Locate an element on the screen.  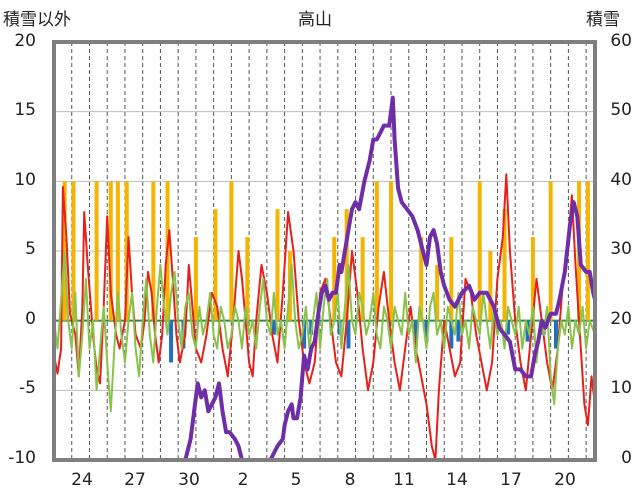
right-tick-label: 60 is located at coordinates (621, 41).